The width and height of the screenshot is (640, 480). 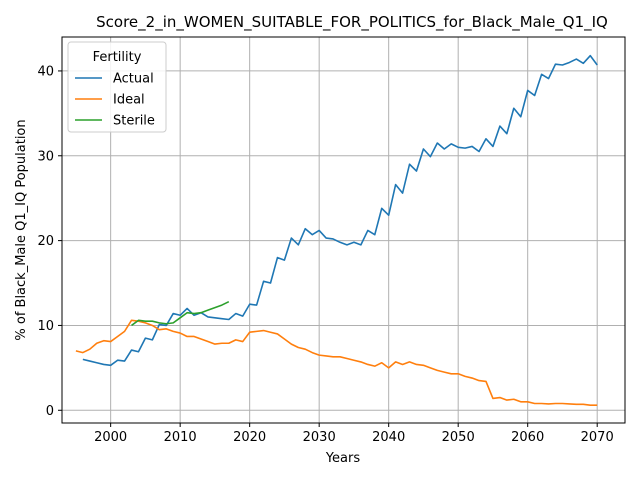 I want to click on y-tick-label: 20, so click(x=45, y=241).